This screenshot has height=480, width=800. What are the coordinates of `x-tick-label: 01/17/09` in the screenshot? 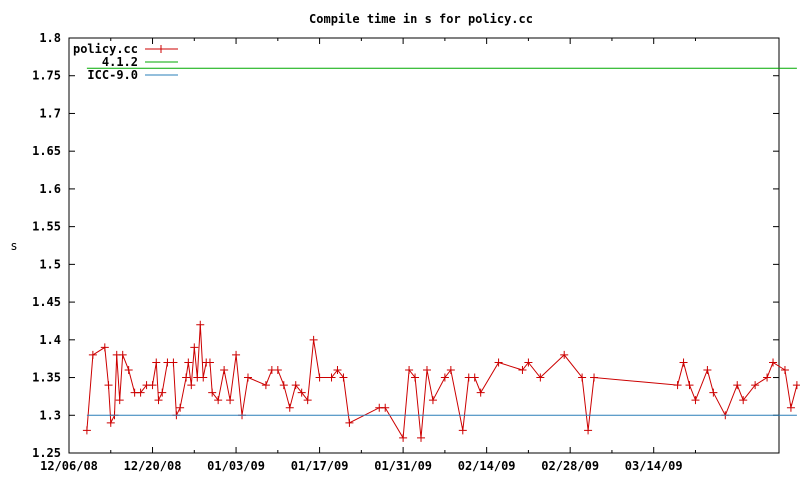 It's located at (320, 466).